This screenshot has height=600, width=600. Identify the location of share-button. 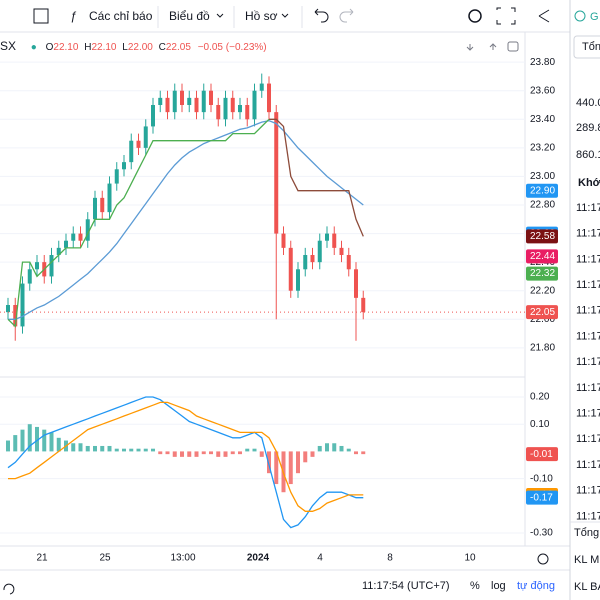
(544, 16).